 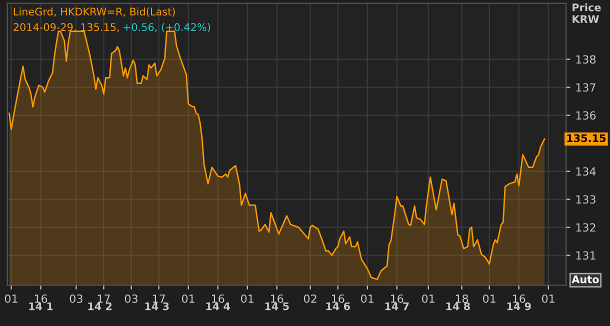 What do you see at coordinates (310, 298) in the screenshot?
I see `x-tick-label: 02` at bounding box center [310, 298].